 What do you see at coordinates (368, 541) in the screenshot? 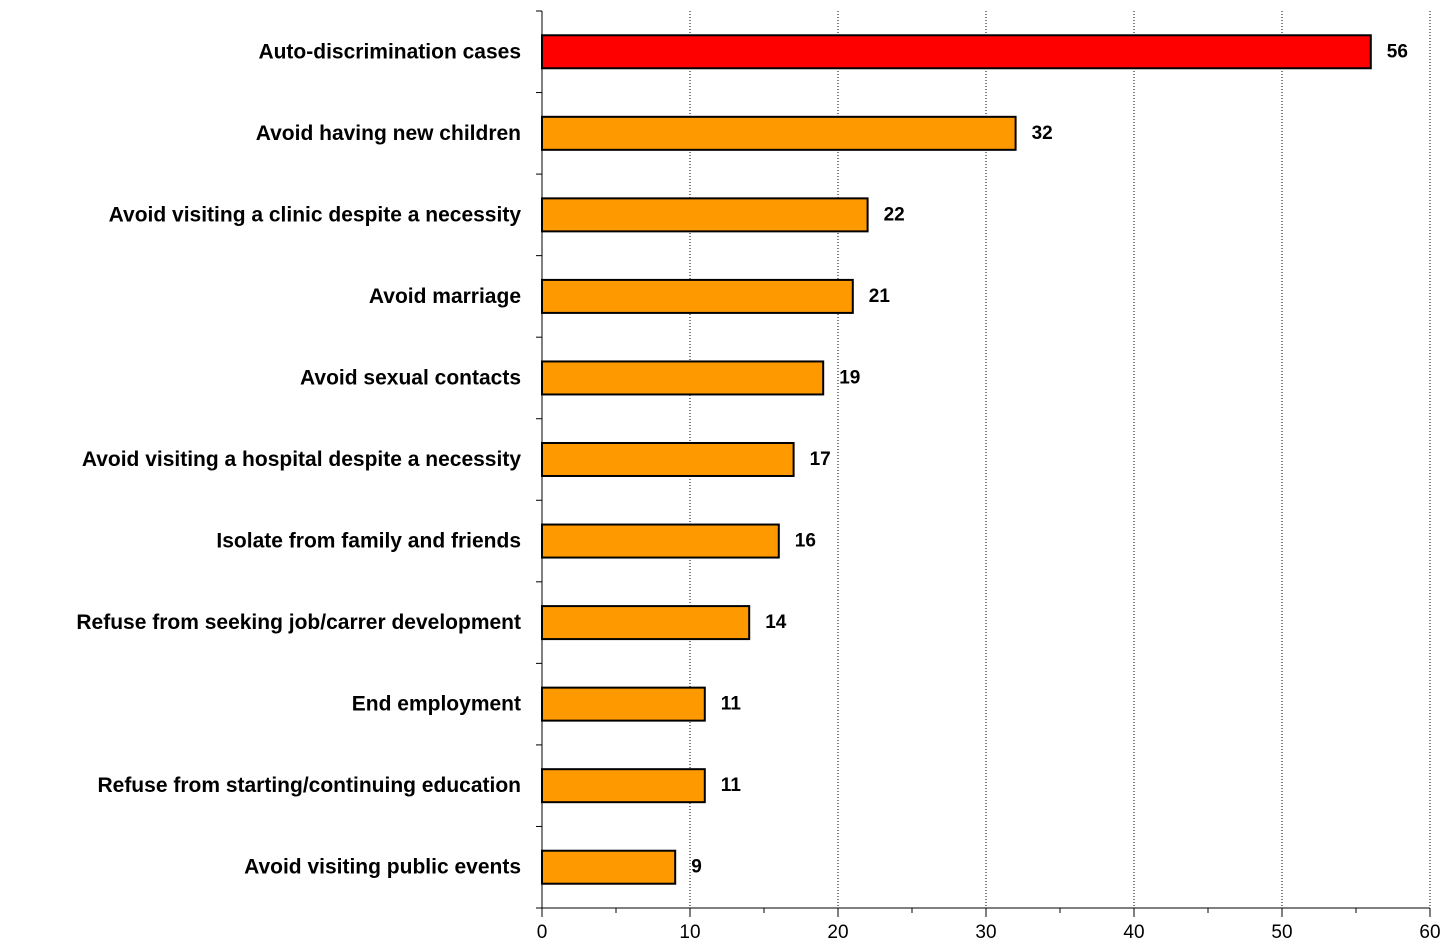
I see `category-label: Isolate from family and friends` at bounding box center [368, 541].